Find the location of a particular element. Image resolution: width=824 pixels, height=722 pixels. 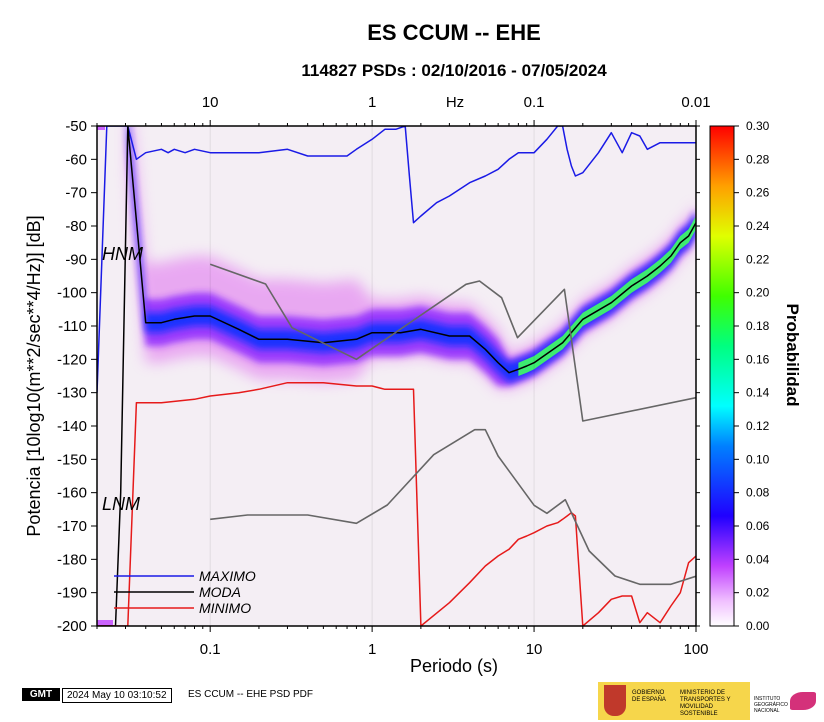

legend-moda-label: MODA is located at coordinates (220, 592).